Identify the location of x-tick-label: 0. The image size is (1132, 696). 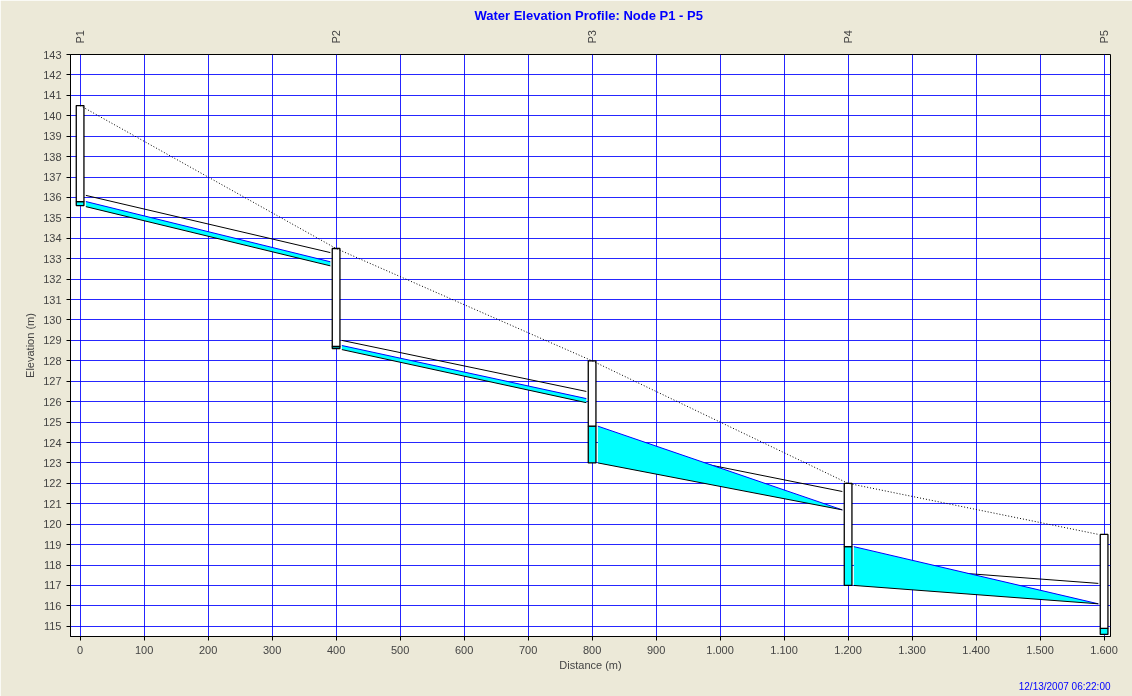
(80, 649).